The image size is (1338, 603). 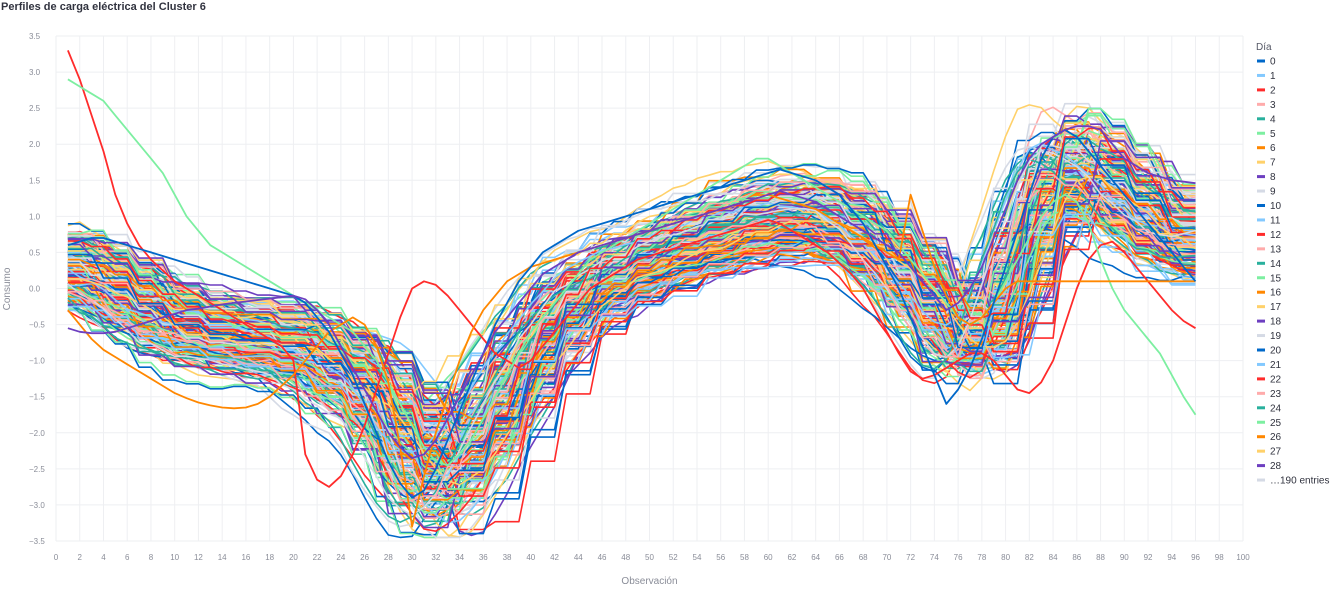 What do you see at coordinates (958, 557) in the screenshot?
I see `x-tick-label: 76` at bounding box center [958, 557].